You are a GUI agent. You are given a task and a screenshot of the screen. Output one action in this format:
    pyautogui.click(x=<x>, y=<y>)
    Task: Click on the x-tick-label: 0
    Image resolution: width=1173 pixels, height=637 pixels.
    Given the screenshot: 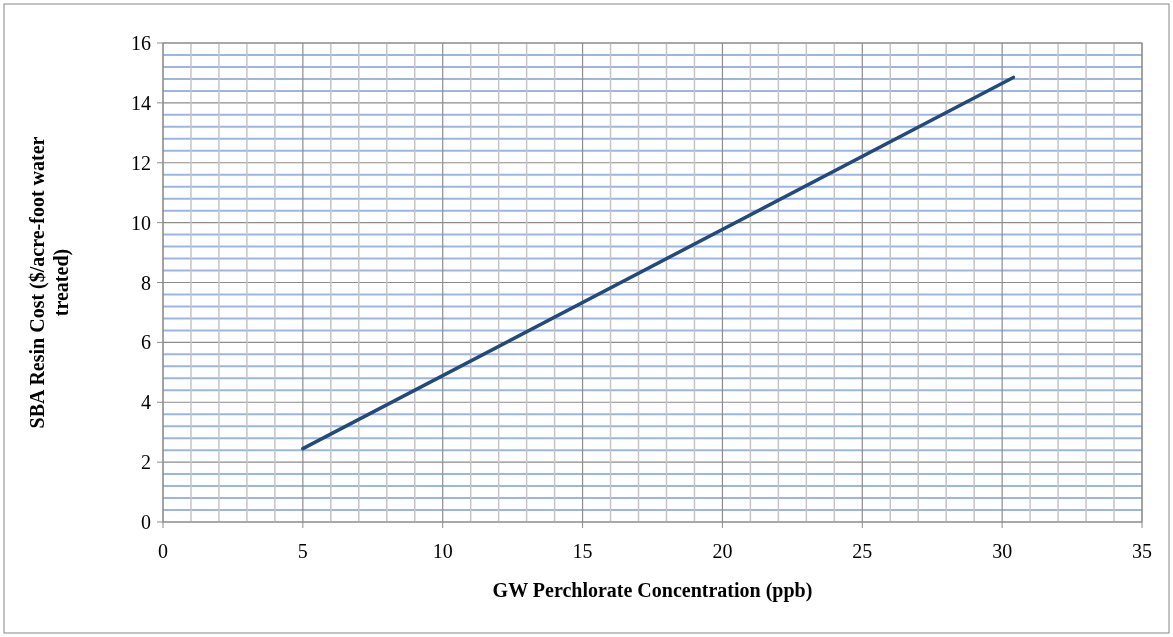 What is the action you would take?
    pyautogui.click(x=163, y=551)
    